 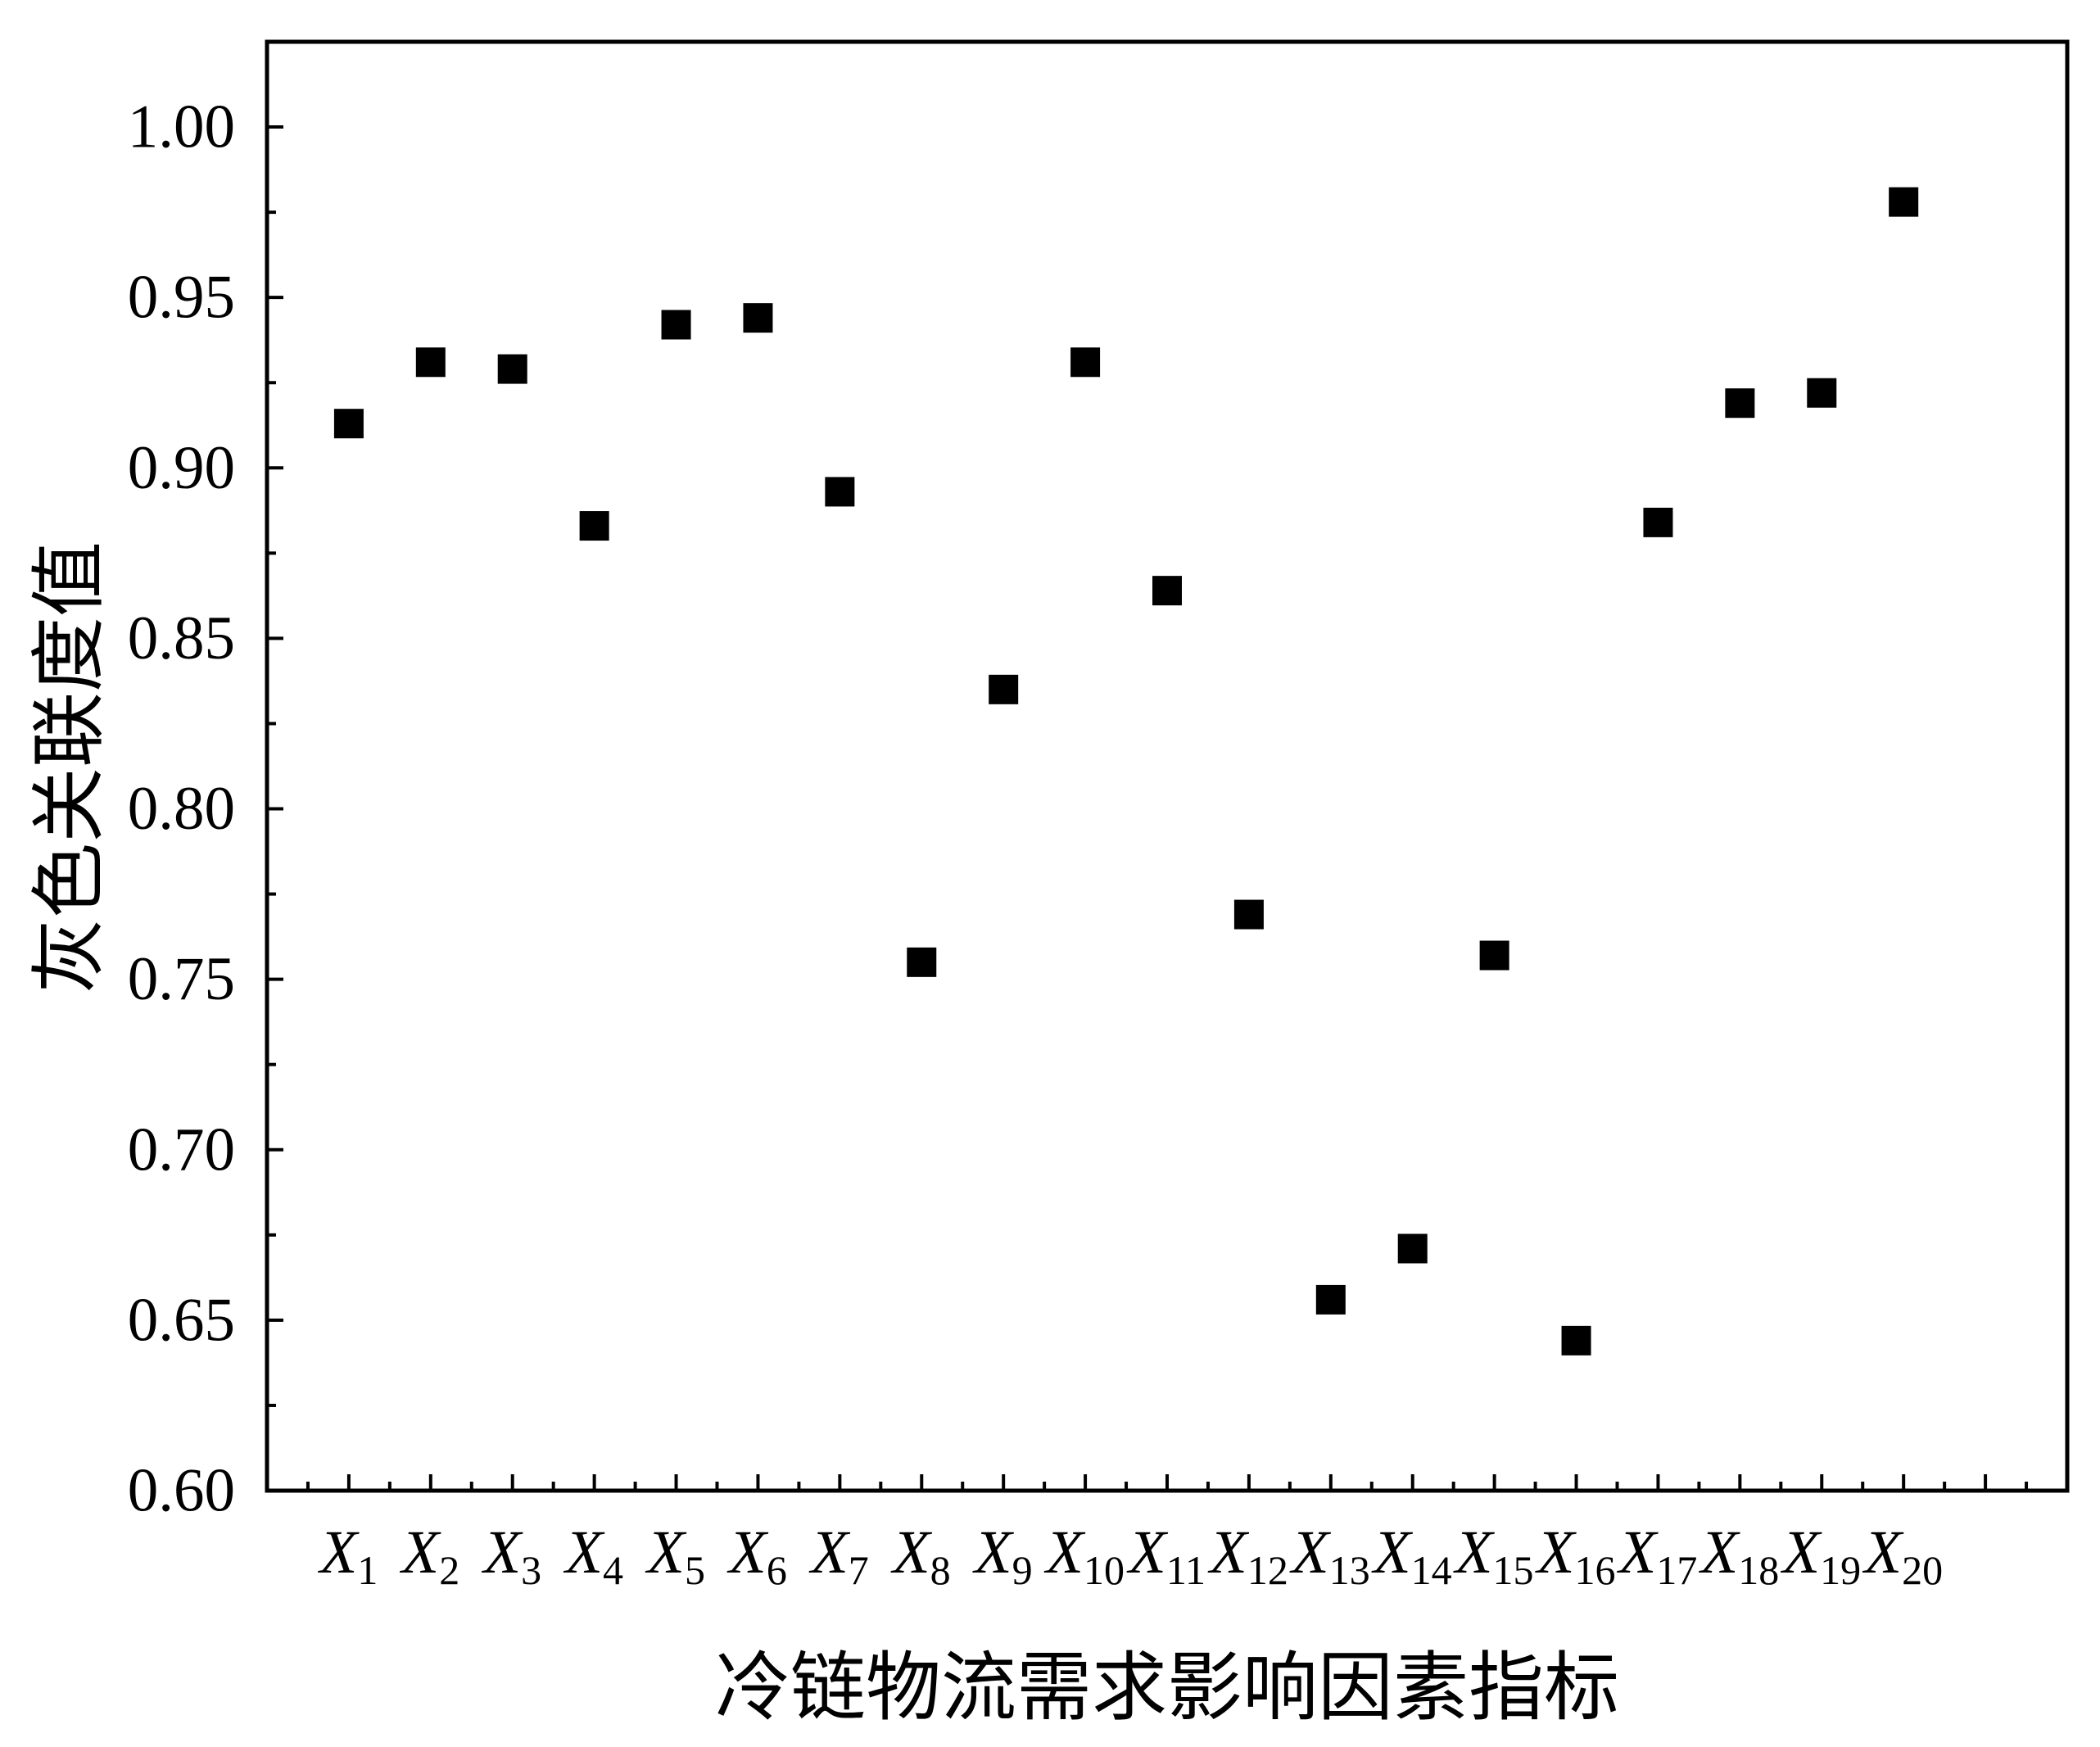 I want to click on x-tick-label: X11, so click(x=1166, y=1555).